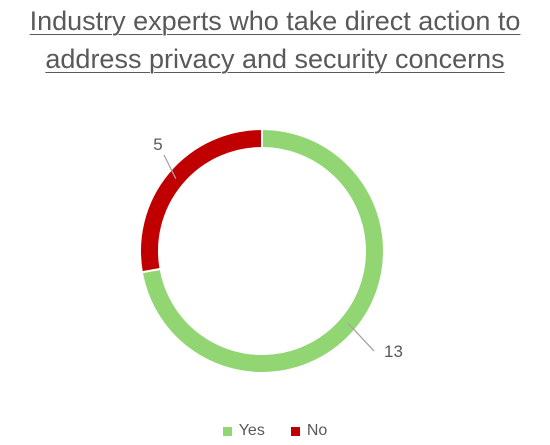 The image size is (550, 445). Describe the element at coordinates (275, 59) in the screenshot. I see `chart-title-line-2: address privacy and security concerns` at that location.